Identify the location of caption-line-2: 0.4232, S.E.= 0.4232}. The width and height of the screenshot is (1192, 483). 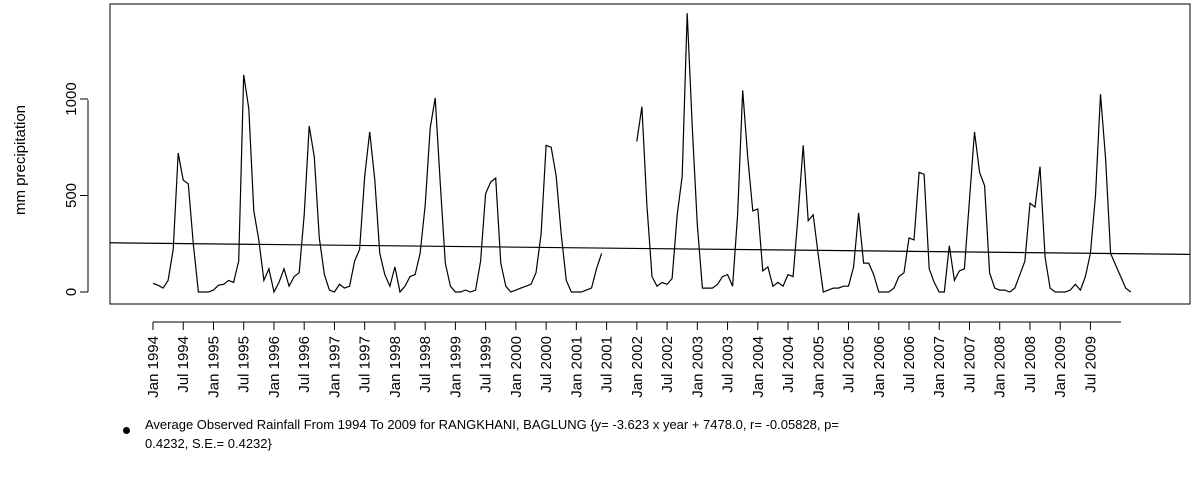
(208, 443).